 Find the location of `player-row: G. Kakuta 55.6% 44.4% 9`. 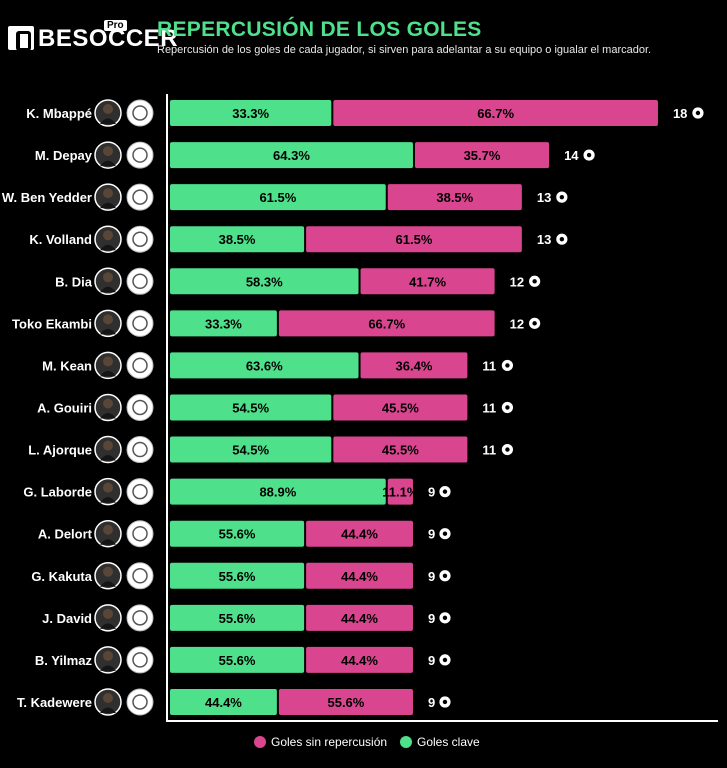

player-row: G. Kakuta 55.6% 44.4% 9 is located at coordinates (241, 576).